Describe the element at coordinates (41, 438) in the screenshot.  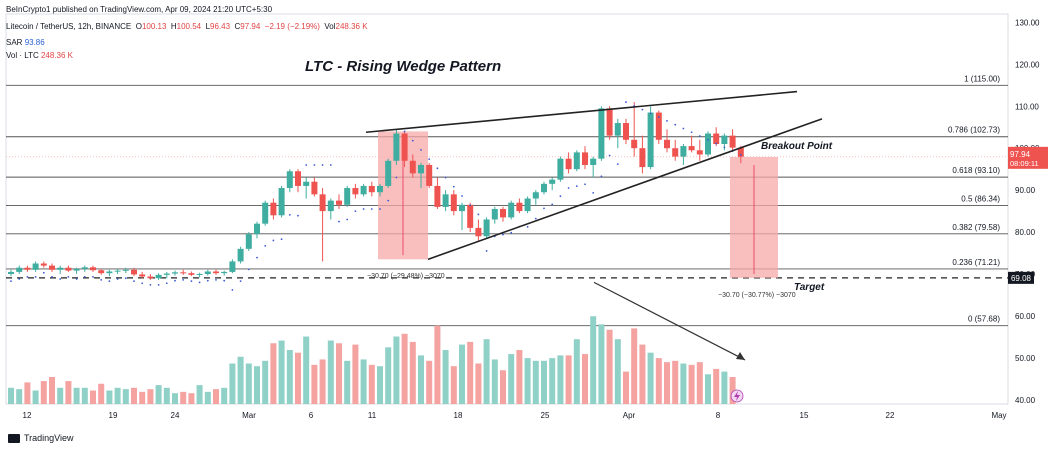
I see `tradingview-logo: TradingView` at that location.